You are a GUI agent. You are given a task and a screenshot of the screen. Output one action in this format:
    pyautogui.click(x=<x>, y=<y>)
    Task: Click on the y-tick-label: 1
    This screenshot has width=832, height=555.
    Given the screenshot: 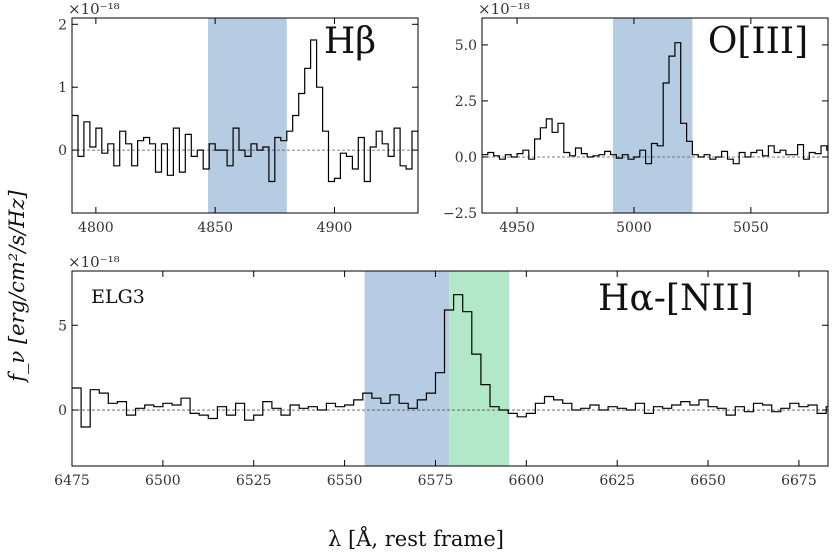 What is the action you would take?
    pyautogui.click(x=62, y=88)
    